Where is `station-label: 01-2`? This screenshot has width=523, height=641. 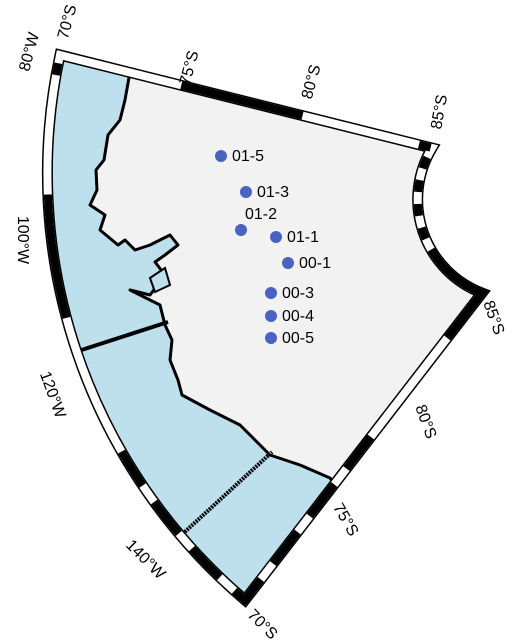
station-label: 01-2 is located at coordinates (261, 214).